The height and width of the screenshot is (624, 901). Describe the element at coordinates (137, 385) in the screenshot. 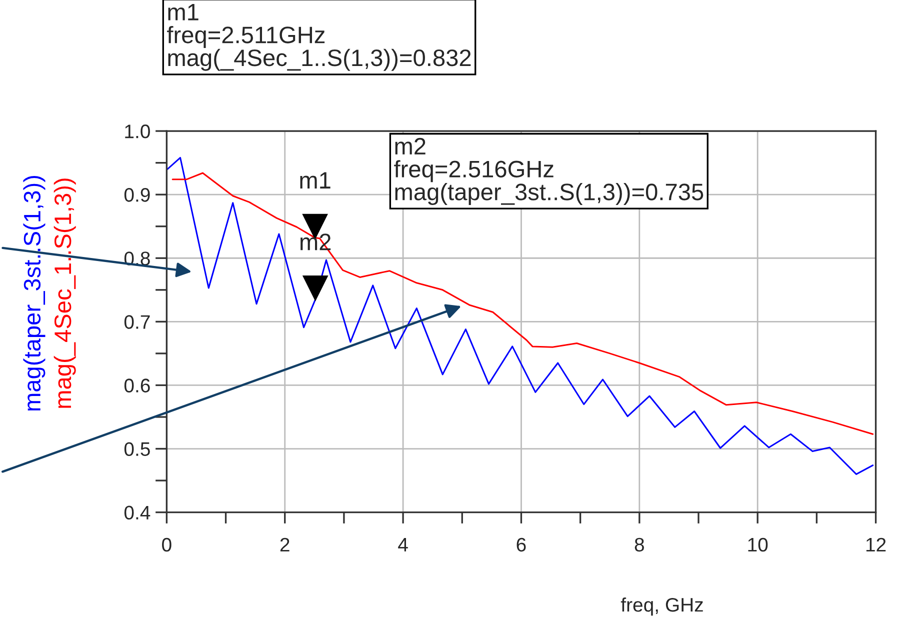

I see `y-tick-label: 0.6` at that location.